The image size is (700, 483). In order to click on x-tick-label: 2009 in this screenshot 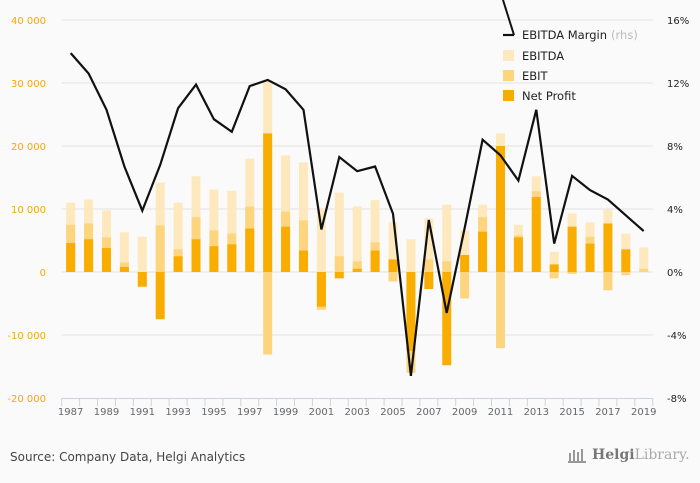, I will do `click(464, 412)`.